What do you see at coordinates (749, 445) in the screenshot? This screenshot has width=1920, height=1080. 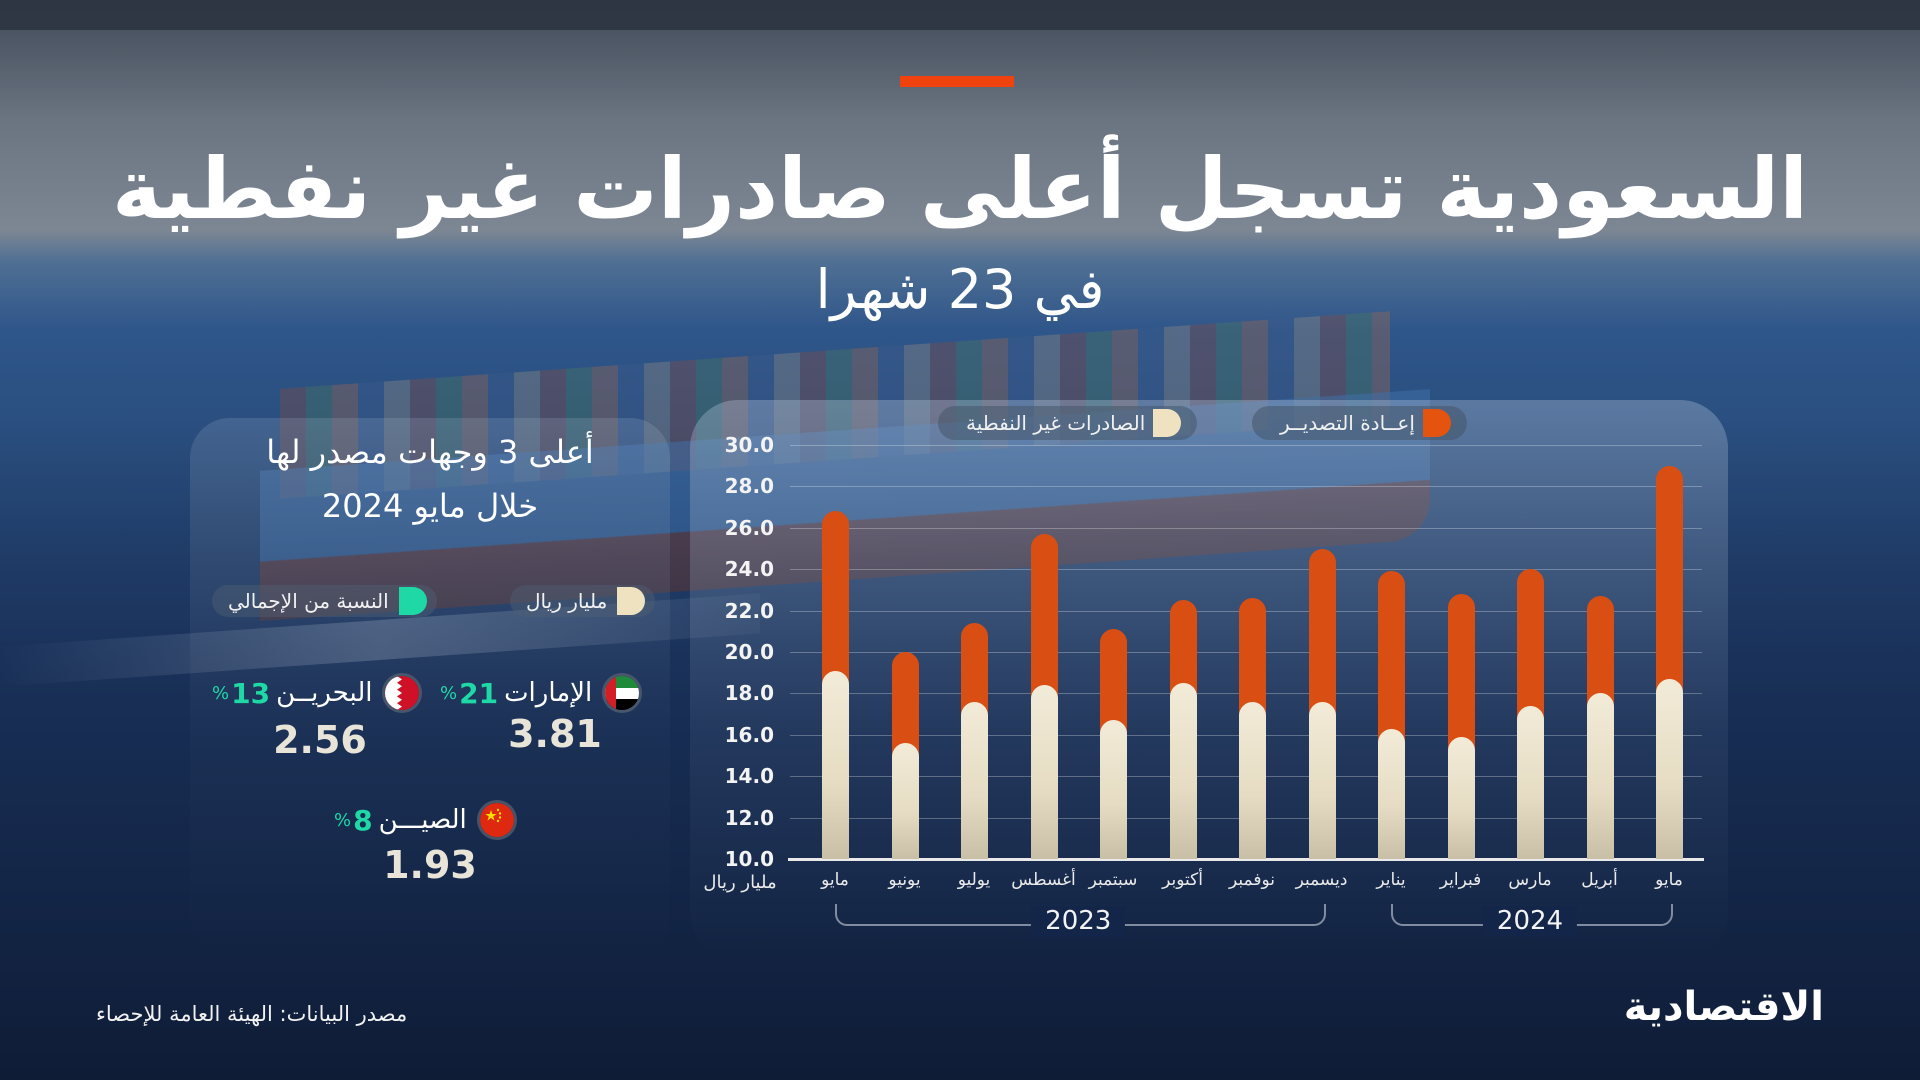 I see `y-tick-label: 30.0` at bounding box center [749, 445].